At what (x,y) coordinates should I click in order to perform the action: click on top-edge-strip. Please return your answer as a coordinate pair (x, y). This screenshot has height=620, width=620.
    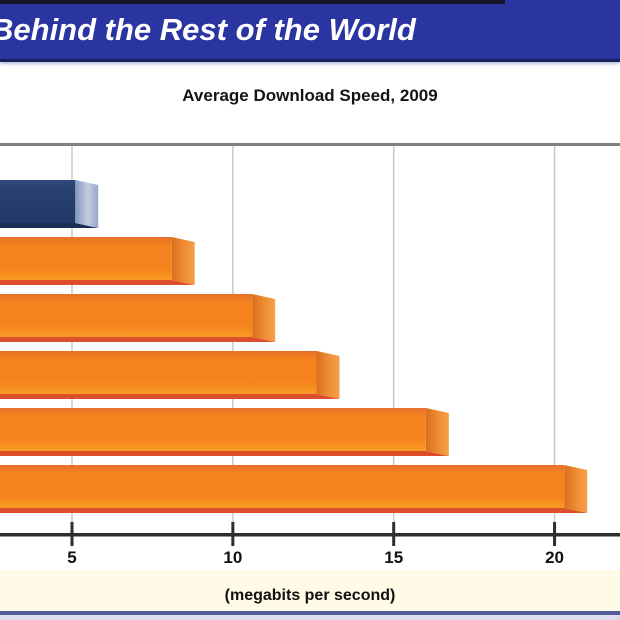
    Looking at the image, I should click on (252, 2).